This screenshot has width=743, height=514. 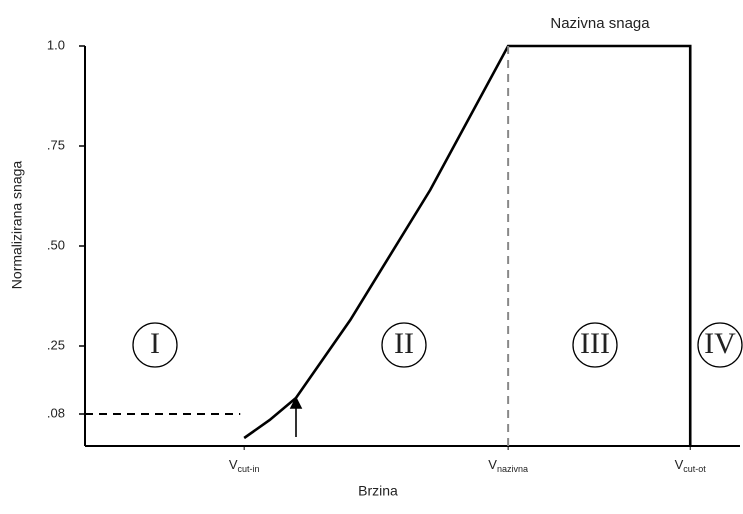 What do you see at coordinates (437, 345) in the screenshot?
I see `regions: I II III IV` at bounding box center [437, 345].